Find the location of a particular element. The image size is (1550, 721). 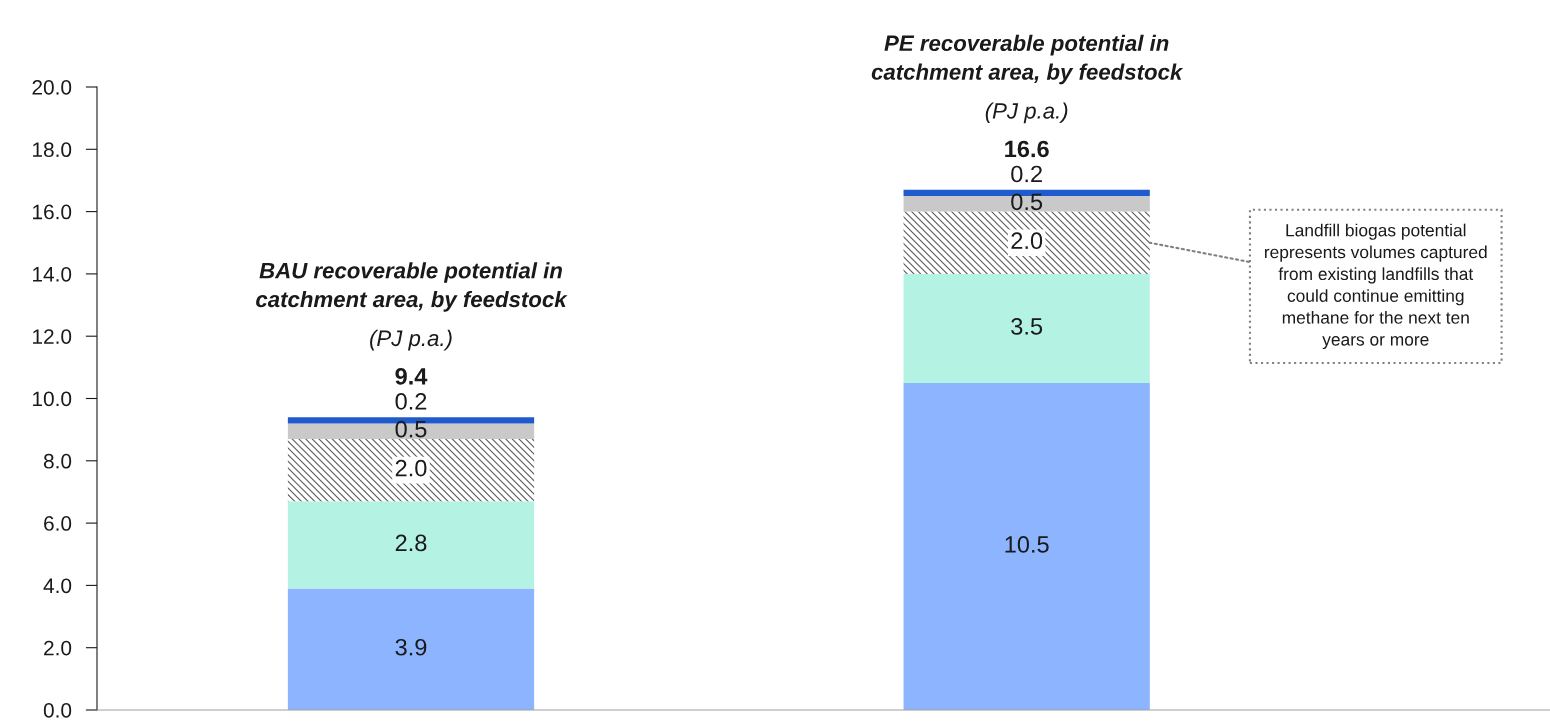

y-tick-label: 18.0 is located at coordinates (52, 150).